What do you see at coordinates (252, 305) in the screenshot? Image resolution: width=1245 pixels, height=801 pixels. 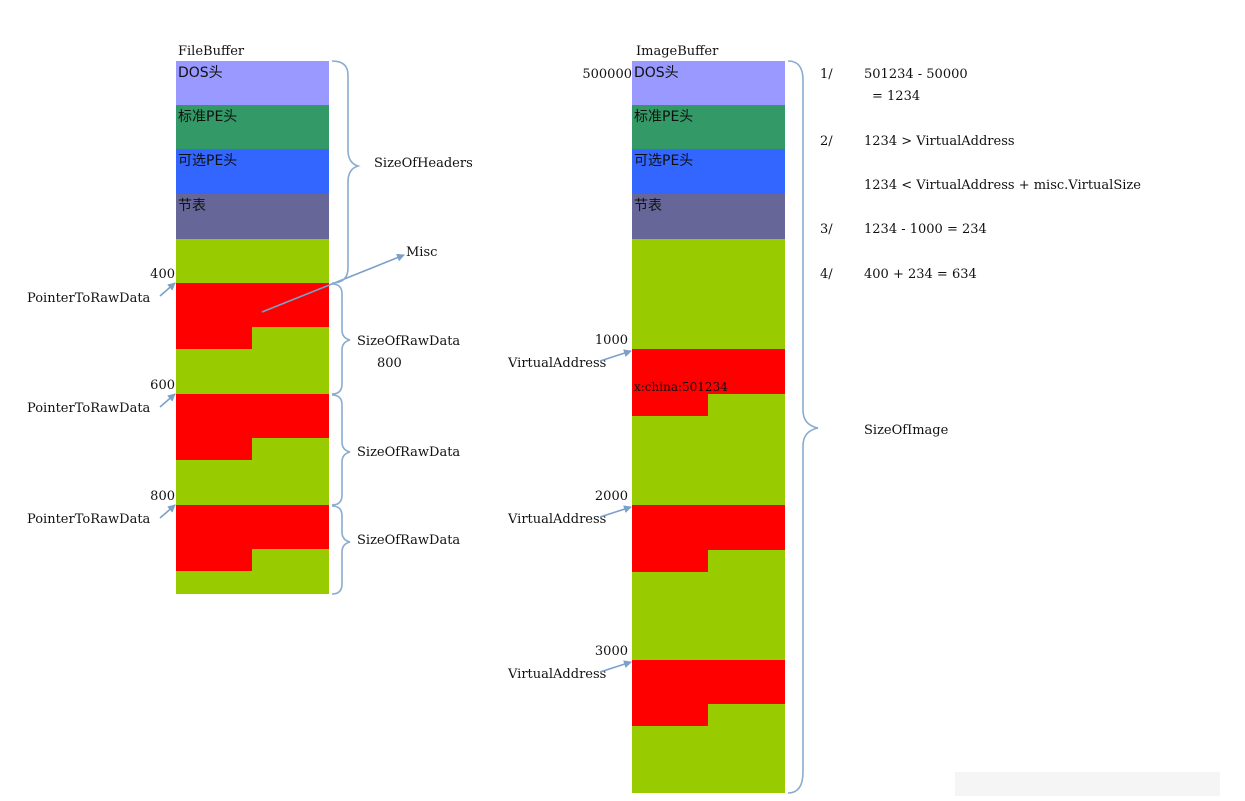 I see `filebuffer-section-1-data` at bounding box center [252, 305].